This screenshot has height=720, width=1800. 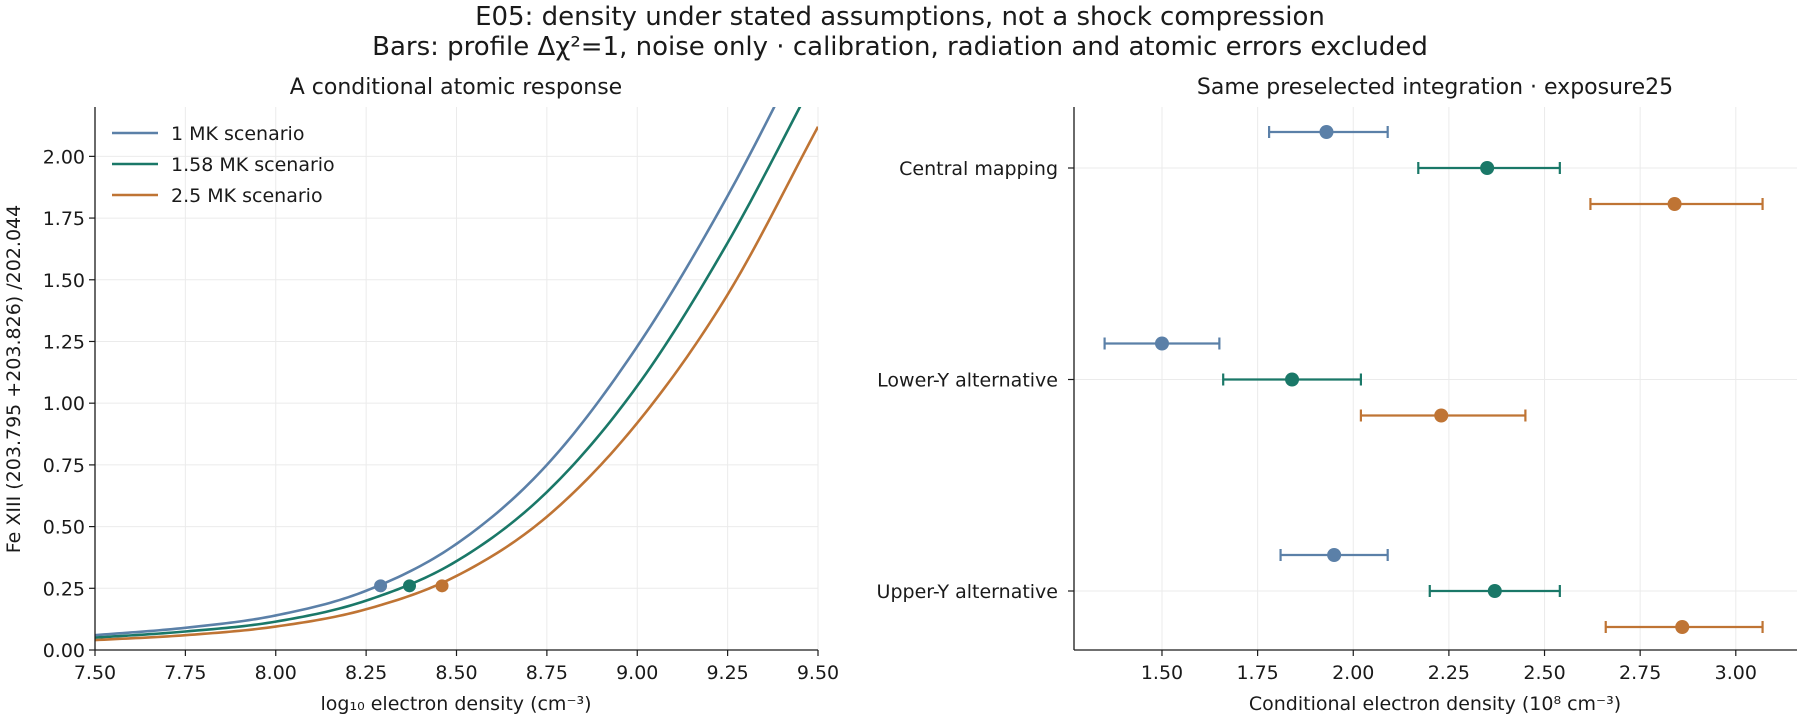 What do you see at coordinates (14, 379) in the screenshot?
I see `left-y-axis-label: Fe XIII (203.795 +203.826) /202.044` at bounding box center [14, 379].